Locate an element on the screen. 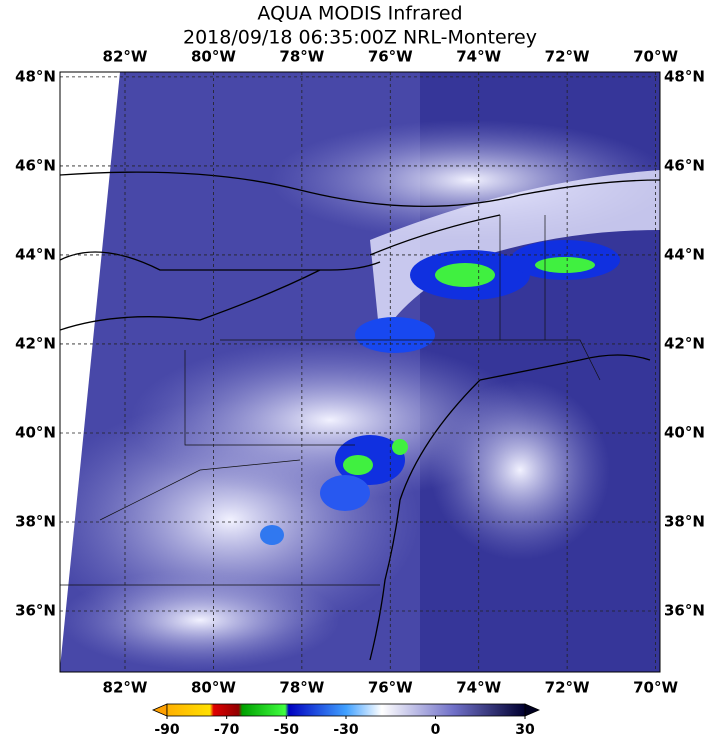 The height and width of the screenshot is (749, 720). lon-label-bottom: 82°W is located at coordinates (125, 688).